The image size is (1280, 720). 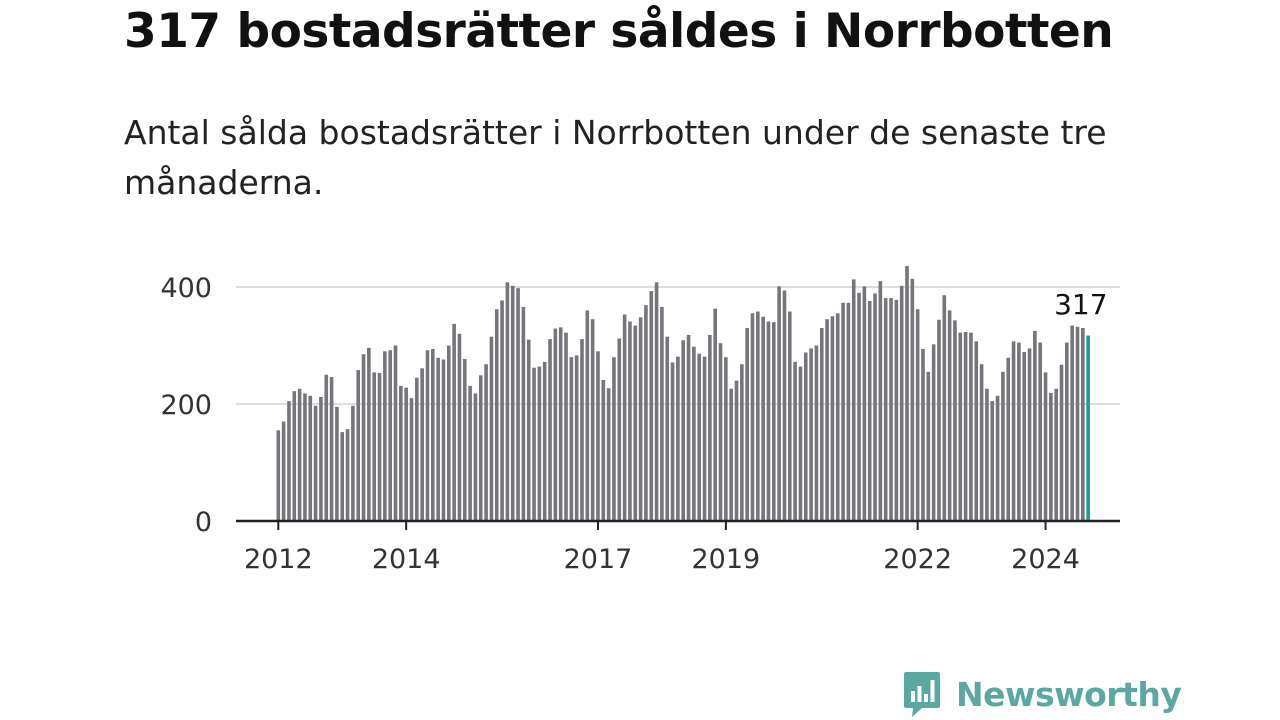 I want to click on x-axis-labels: 2012 2014 2017 2019 2022 2024, so click(x=662, y=559).